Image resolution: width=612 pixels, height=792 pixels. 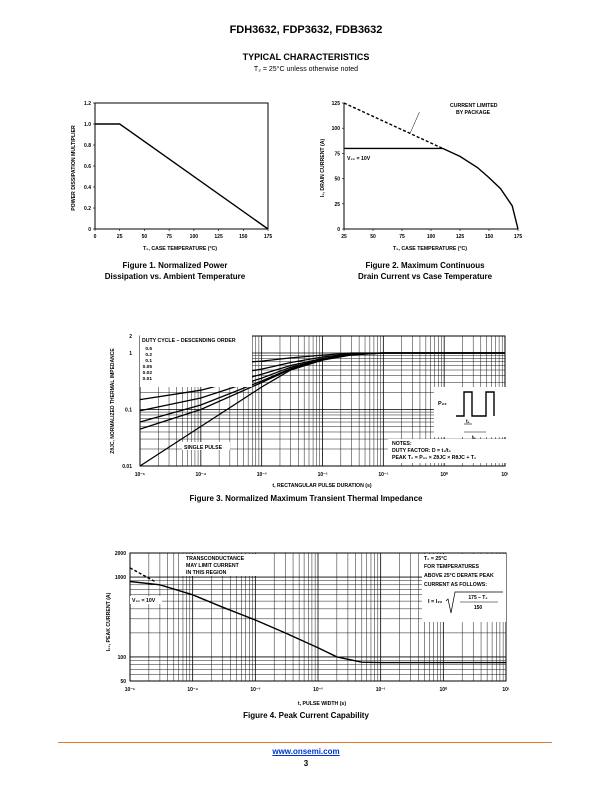 I want to click on fig1-x-tick-label: 175, so click(x=268, y=237).